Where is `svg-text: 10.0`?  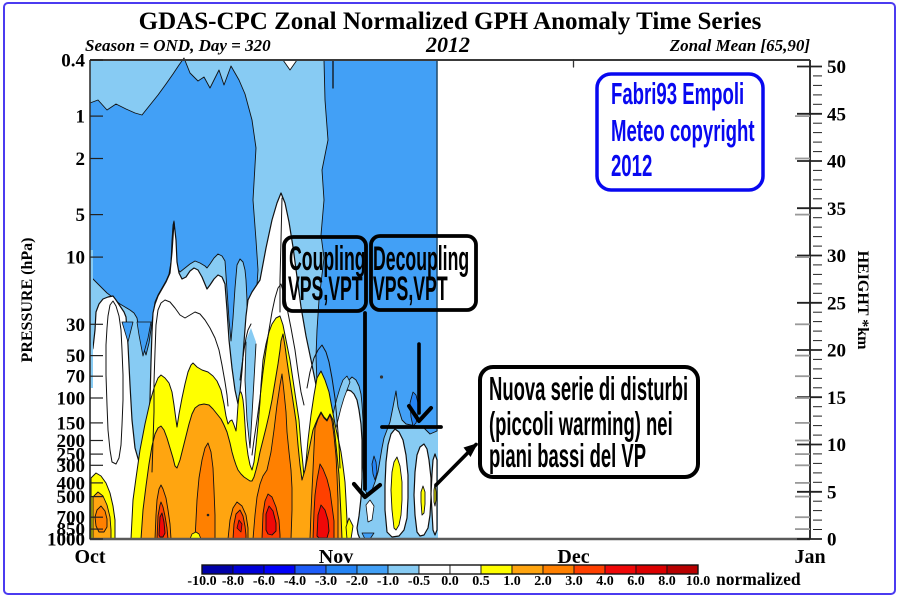 svg-text: 10.0 is located at coordinates (698, 581).